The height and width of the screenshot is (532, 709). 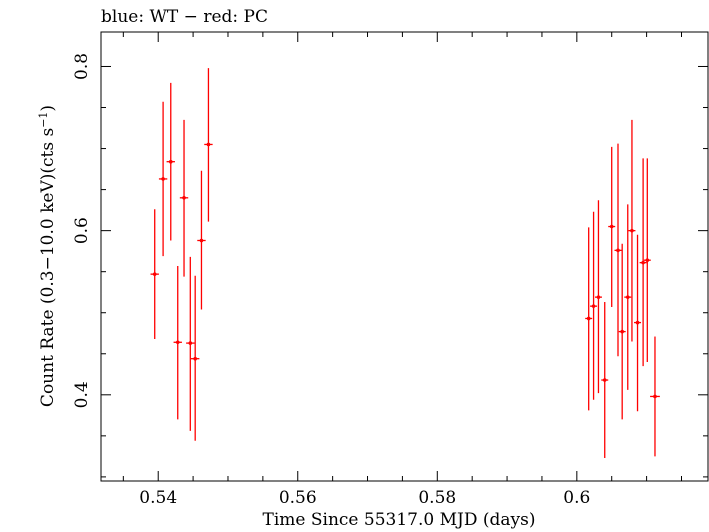 I want to click on y-tick-label: 0.6, so click(x=82, y=230).